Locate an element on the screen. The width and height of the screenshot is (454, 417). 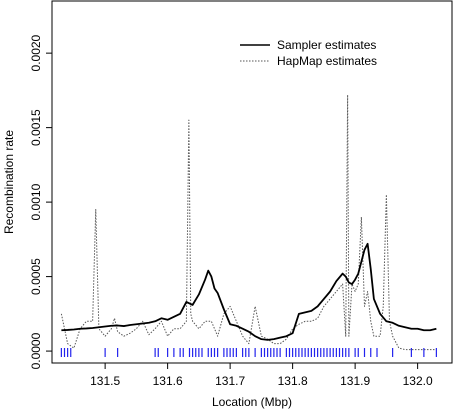
x-tick-label-3: 131.8 is located at coordinates (293, 381).